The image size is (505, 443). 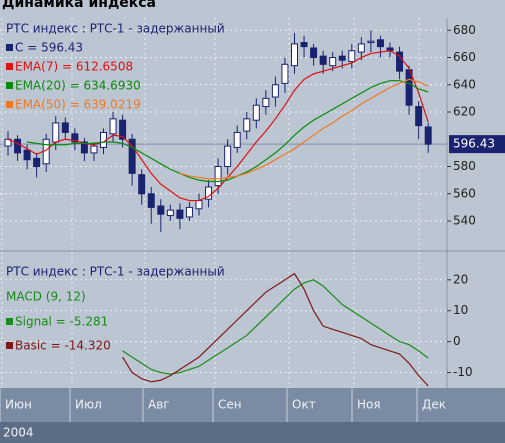 What do you see at coordinates (63, 346) in the screenshot?
I see `legend-label: Basic = -14.320` at bounding box center [63, 346].